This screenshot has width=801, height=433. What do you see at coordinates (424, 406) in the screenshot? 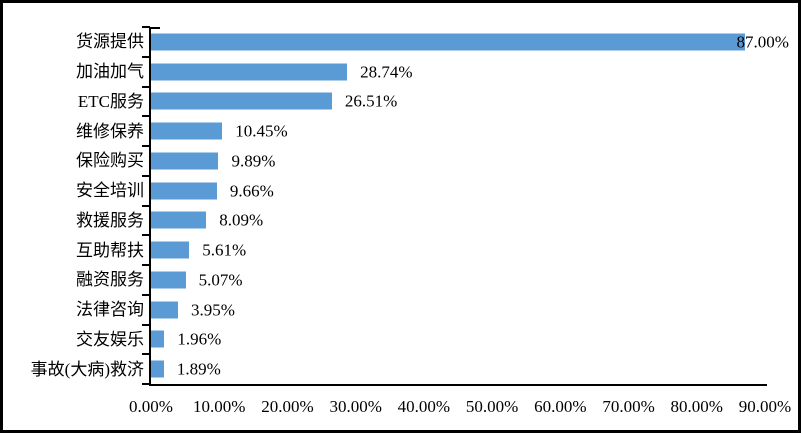
I see `x-axis-tick-label: 40.00%` at bounding box center [424, 406].